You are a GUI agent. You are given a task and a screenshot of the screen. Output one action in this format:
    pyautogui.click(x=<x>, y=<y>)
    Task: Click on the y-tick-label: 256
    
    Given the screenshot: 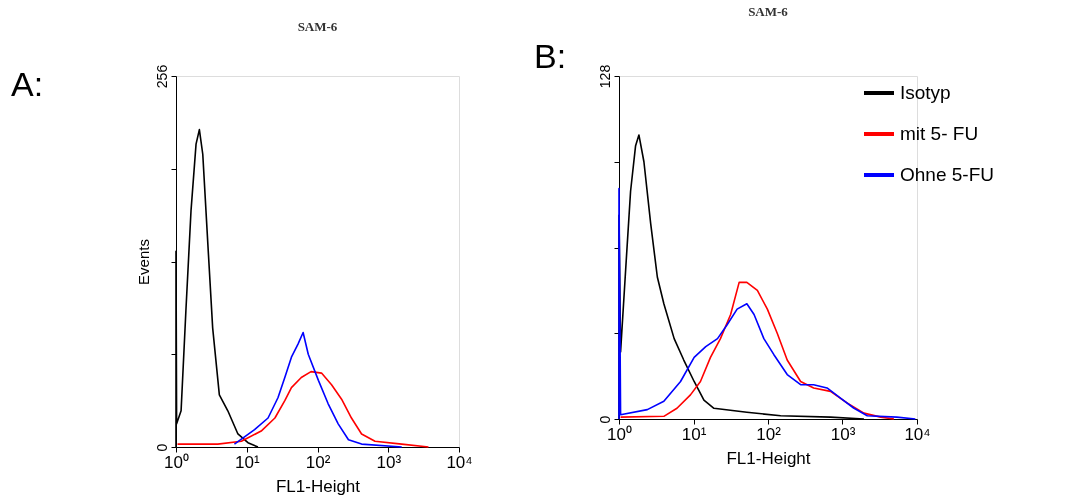 What is the action you would take?
    pyautogui.click(x=161, y=76)
    